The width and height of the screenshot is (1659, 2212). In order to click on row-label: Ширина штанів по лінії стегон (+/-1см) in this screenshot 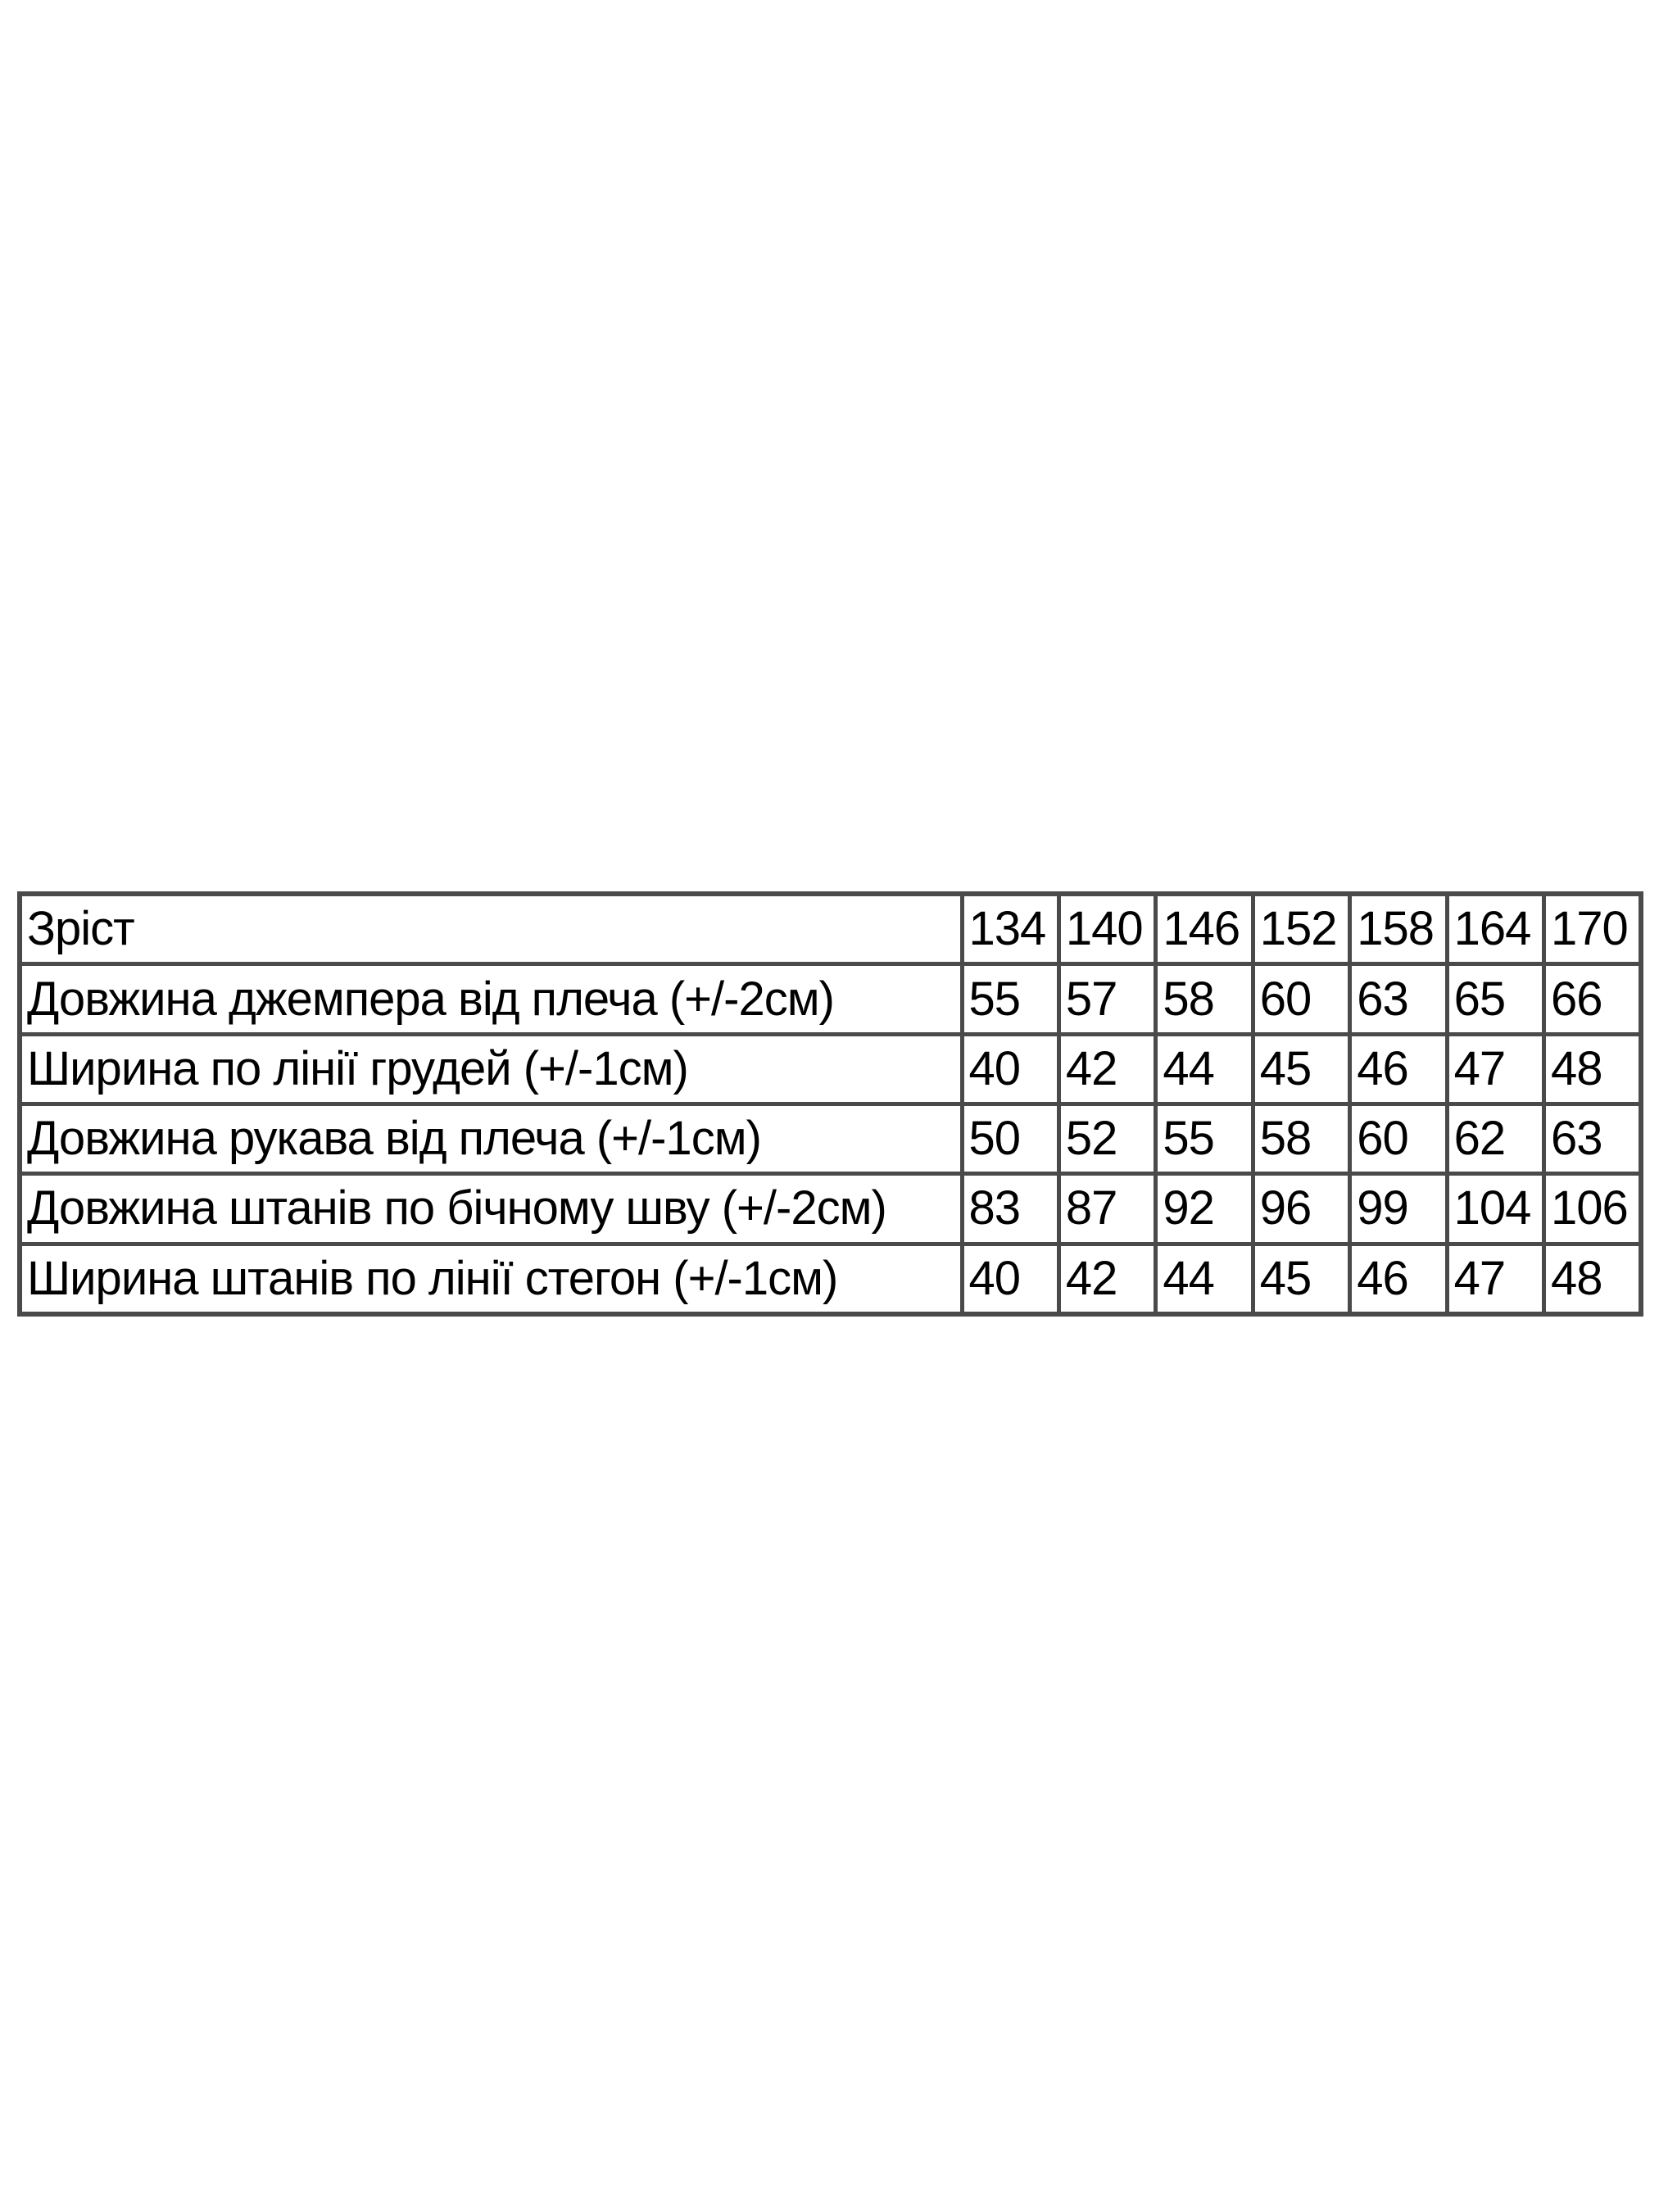, I will do `click(490, 1279)`.